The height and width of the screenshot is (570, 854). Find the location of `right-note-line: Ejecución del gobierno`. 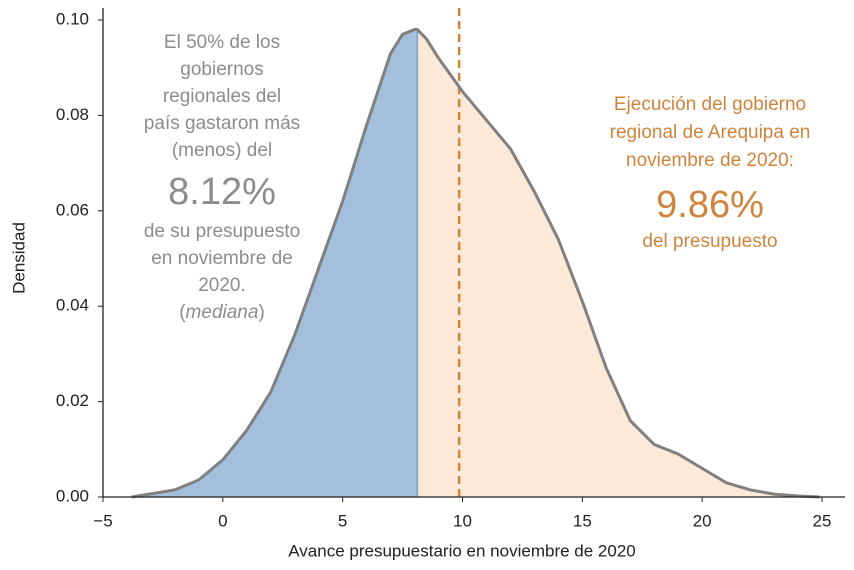

right-note-line: Ejecución del gobierno is located at coordinates (710, 104).